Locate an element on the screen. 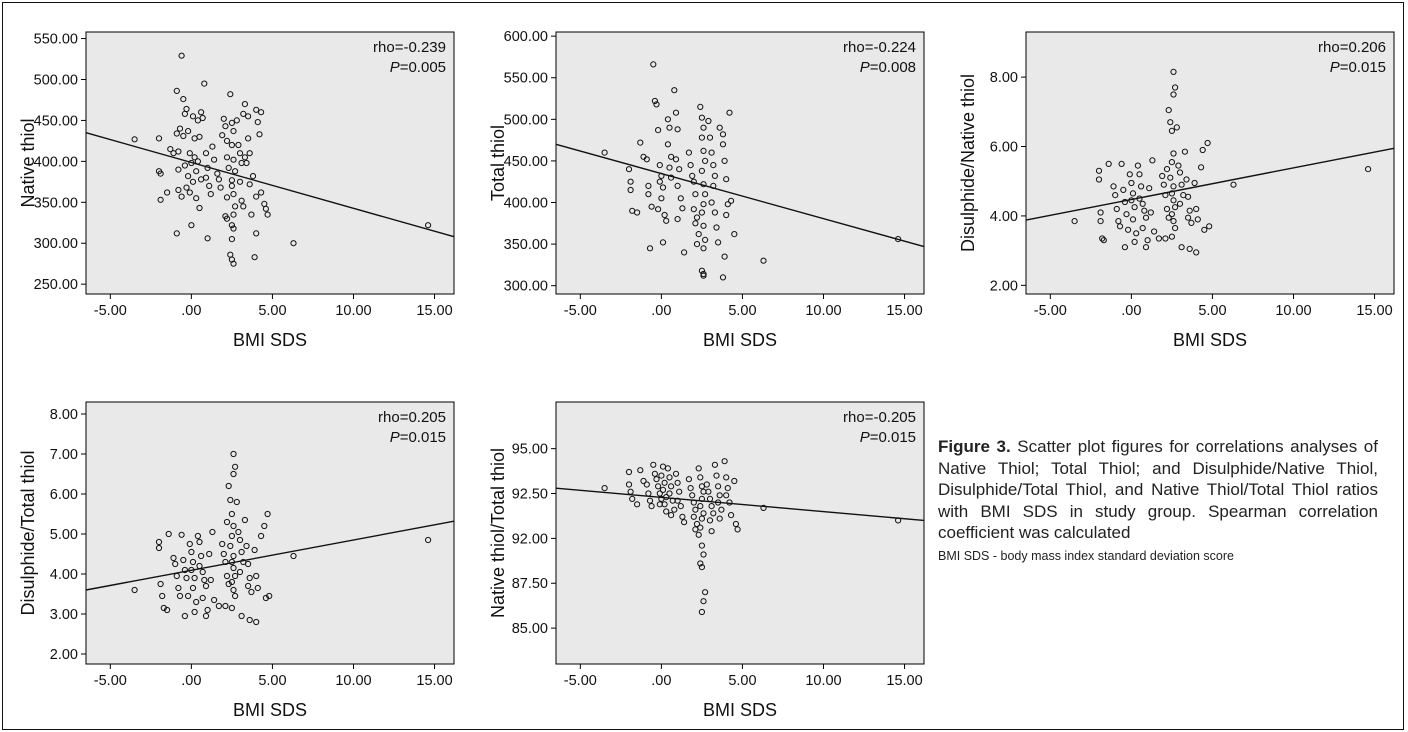 This screenshot has width=1408, height=732. data-points is located at coordinates (751, 537).